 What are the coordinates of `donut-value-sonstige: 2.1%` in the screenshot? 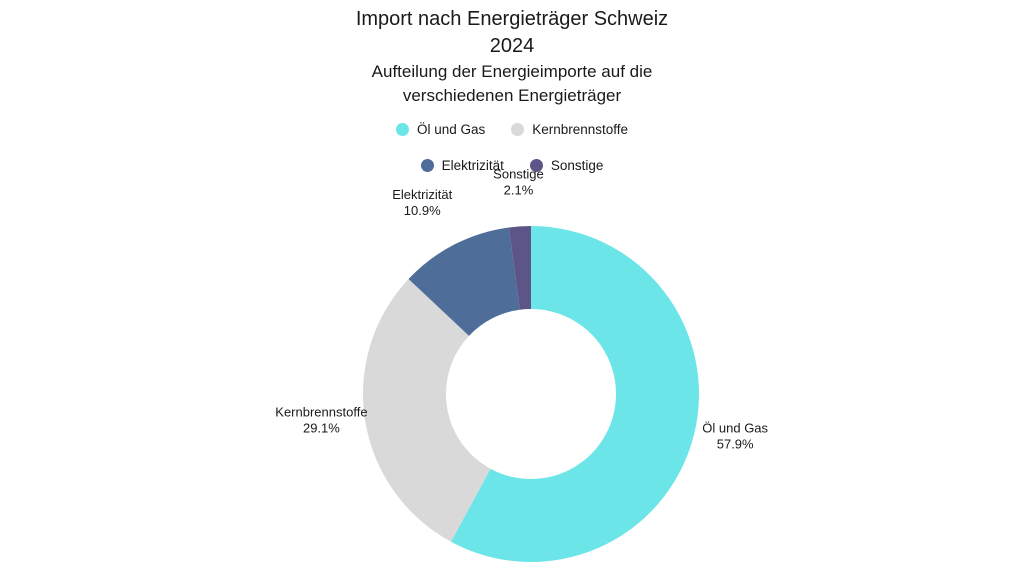 It's located at (519, 189).